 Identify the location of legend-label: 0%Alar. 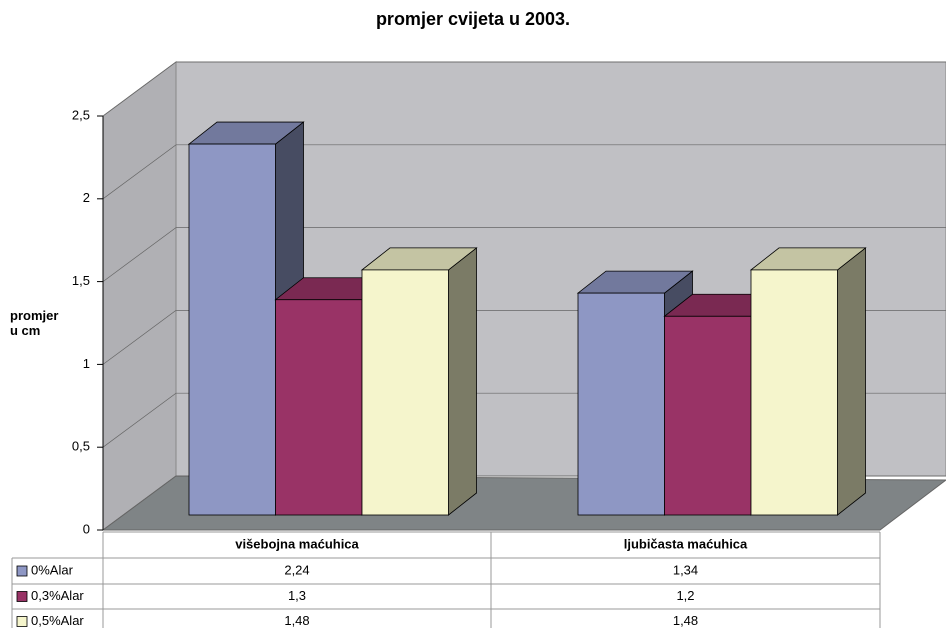
(52, 569).